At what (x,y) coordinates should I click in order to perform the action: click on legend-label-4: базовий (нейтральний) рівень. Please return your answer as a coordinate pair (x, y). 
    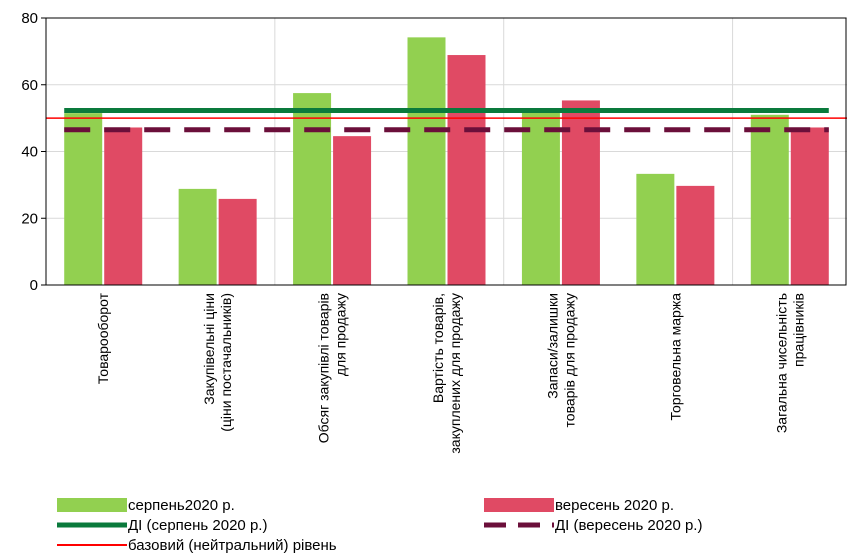
    Looking at the image, I should click on (232, 545).